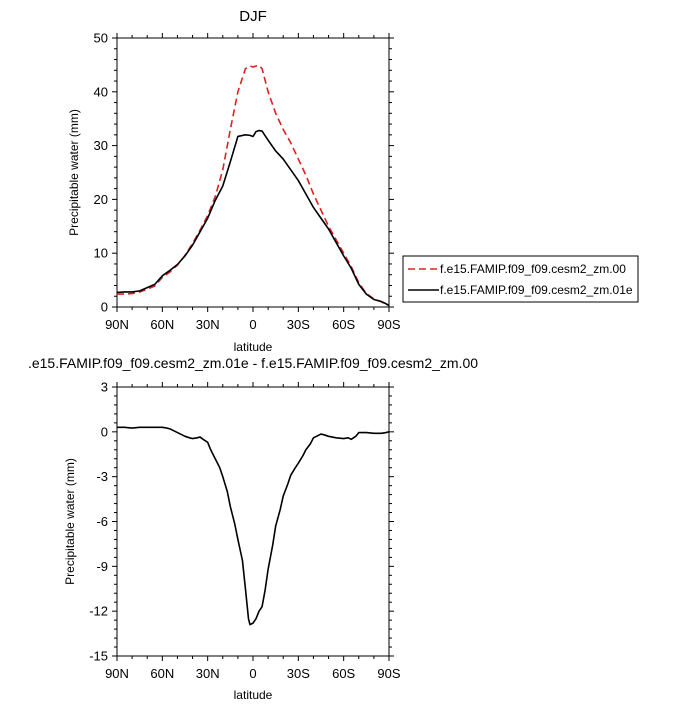 The image size is (687, 708). I want to click on y-tick-label: -15, so click(98, 656).